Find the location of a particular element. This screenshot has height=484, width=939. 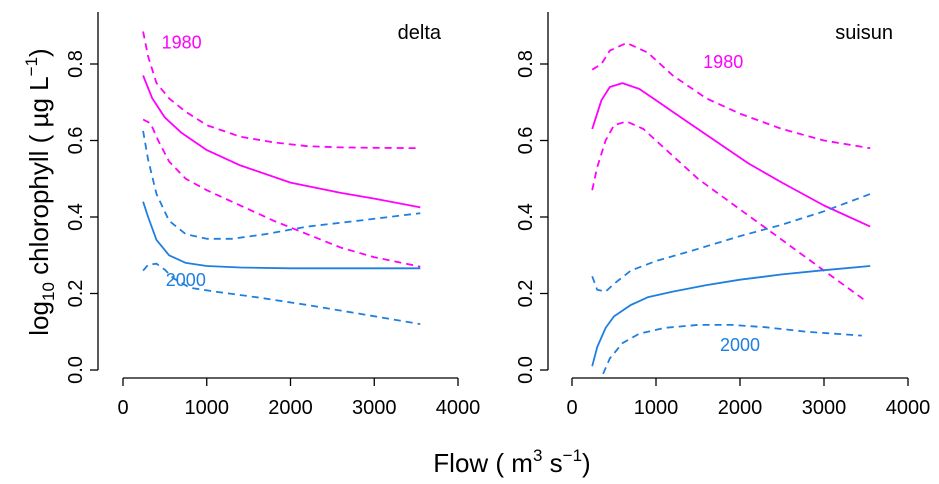

y-axis-label-main: log is located at coordinates (39, 318).